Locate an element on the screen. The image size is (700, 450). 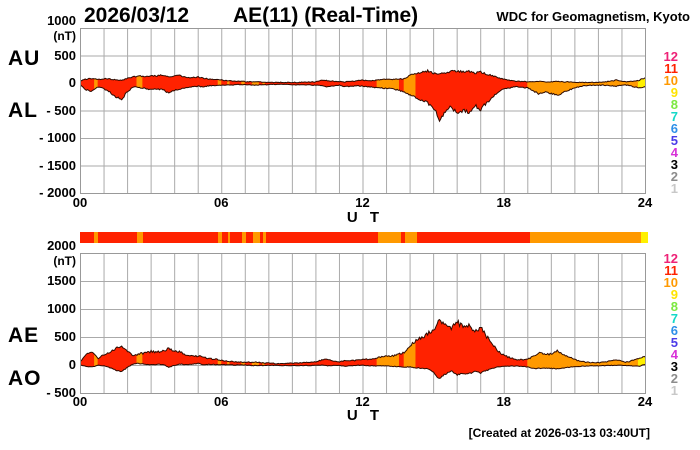
x-axis-label-top: U T is located at coordinates (365, 217).